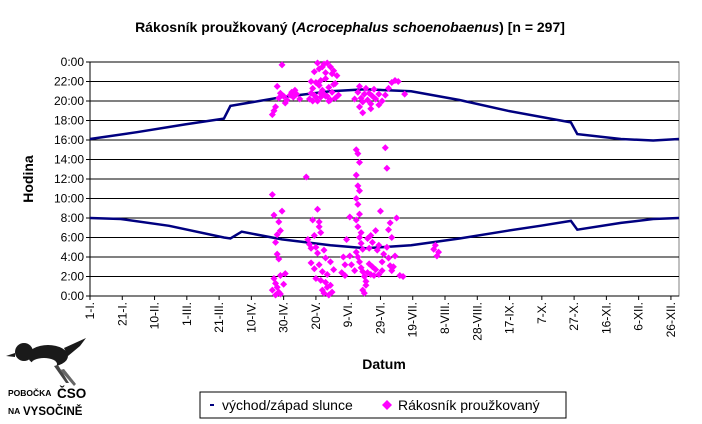  Describe the element at coordinates (46, 378) in the screenshot. I see `logo: POBOČKA ČSO NA VYSOČINĚ` at that location.